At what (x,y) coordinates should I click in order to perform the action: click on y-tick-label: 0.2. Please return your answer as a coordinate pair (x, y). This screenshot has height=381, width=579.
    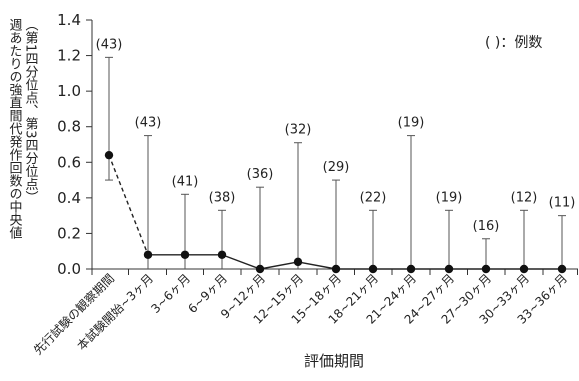
    Looking at the image, I should click on (69, 233).